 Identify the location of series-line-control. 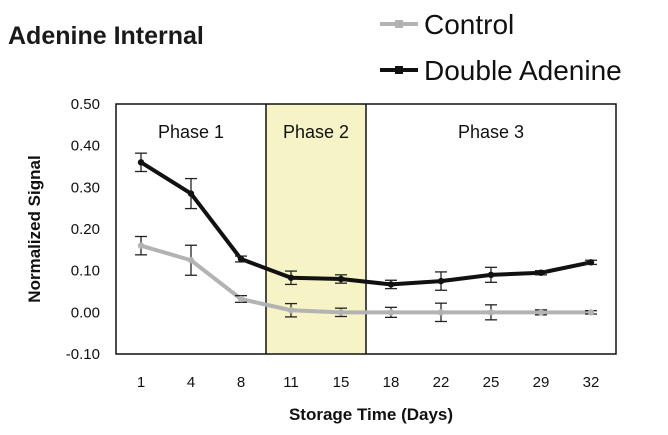
(365, 279).